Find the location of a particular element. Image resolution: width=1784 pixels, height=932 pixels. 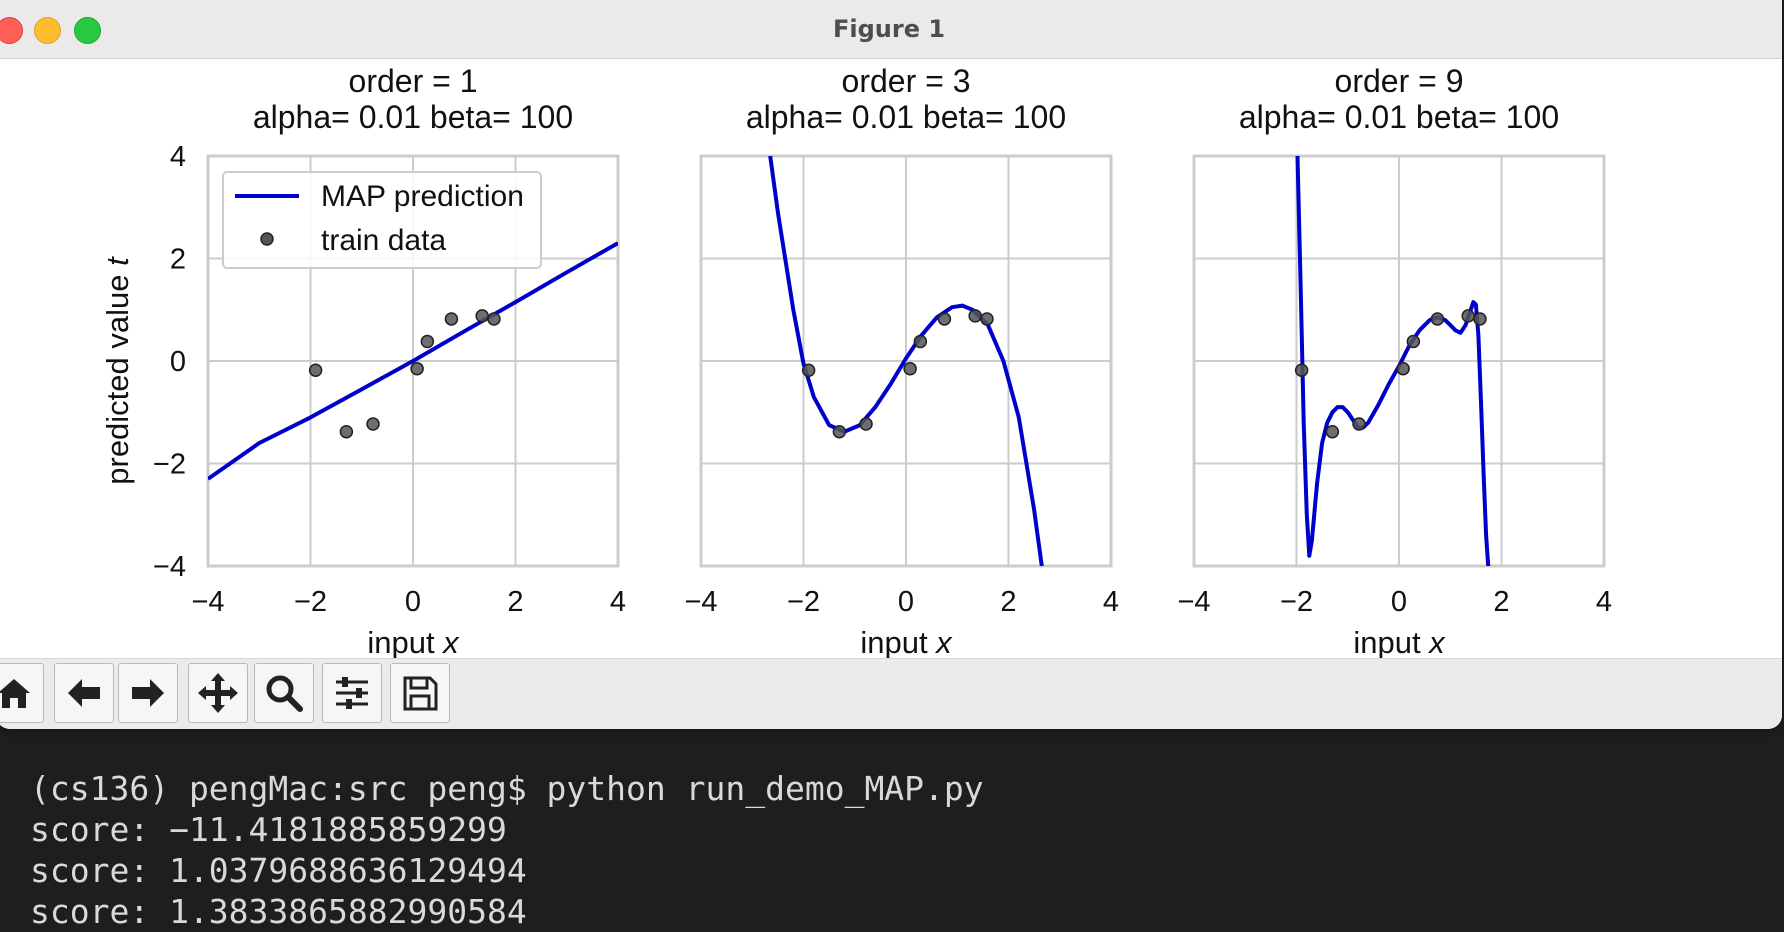

floppy-disk-icon is located at coordinates (420, 693).